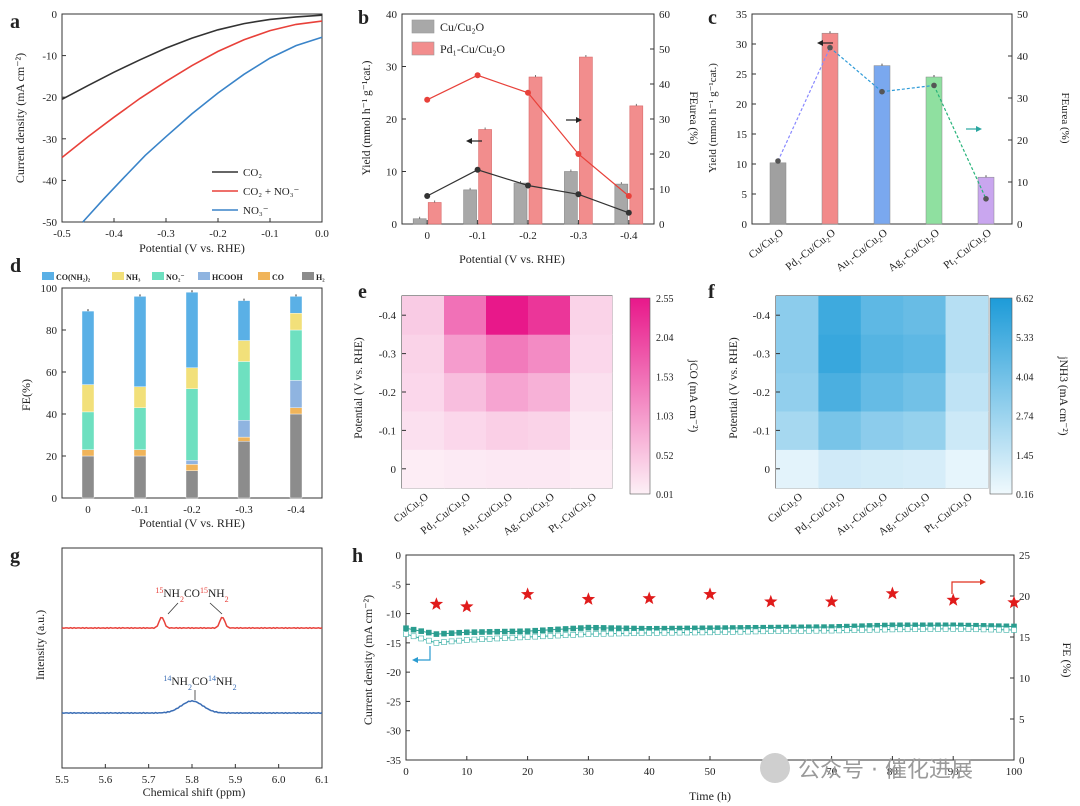 This screenshot has width=1080, height=806. I want to click on b-ylabel: Yield (mmol h⁻¹ g⁻¹cat.), so click(367, 117).